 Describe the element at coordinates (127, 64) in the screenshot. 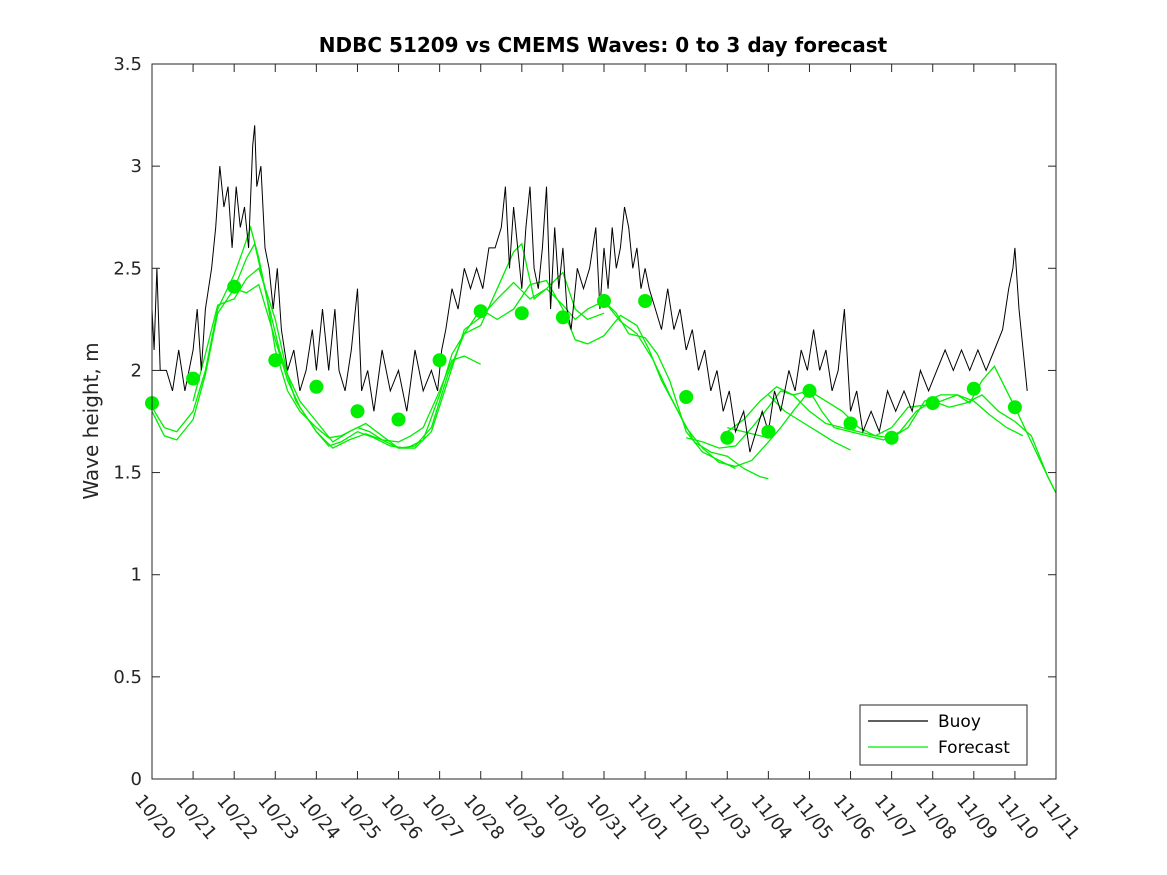

I see `y-tick-label: 3.5` at that location.